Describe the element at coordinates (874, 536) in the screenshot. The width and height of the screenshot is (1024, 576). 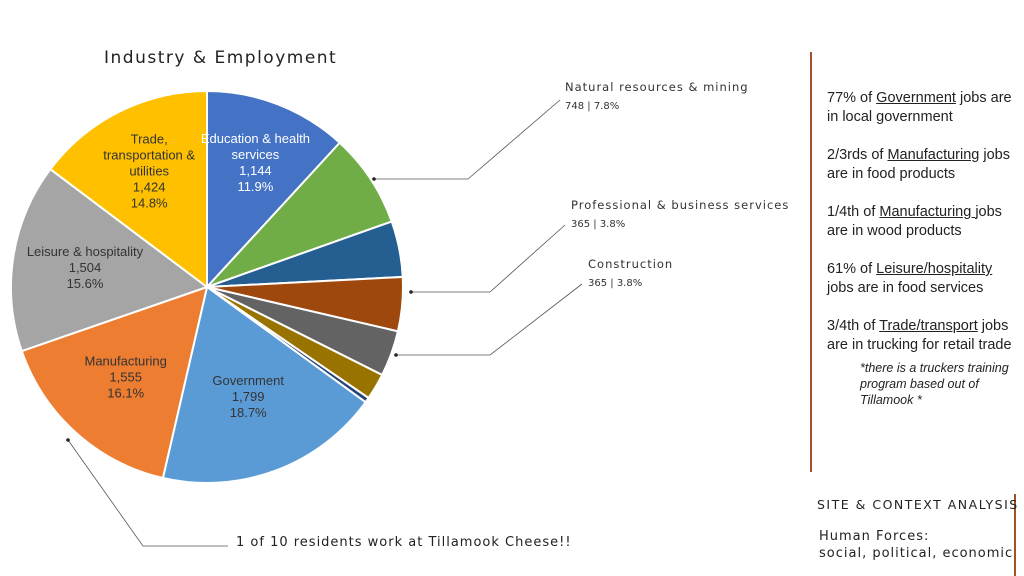
I see `subtitle-line: Human Forces:` at that location.